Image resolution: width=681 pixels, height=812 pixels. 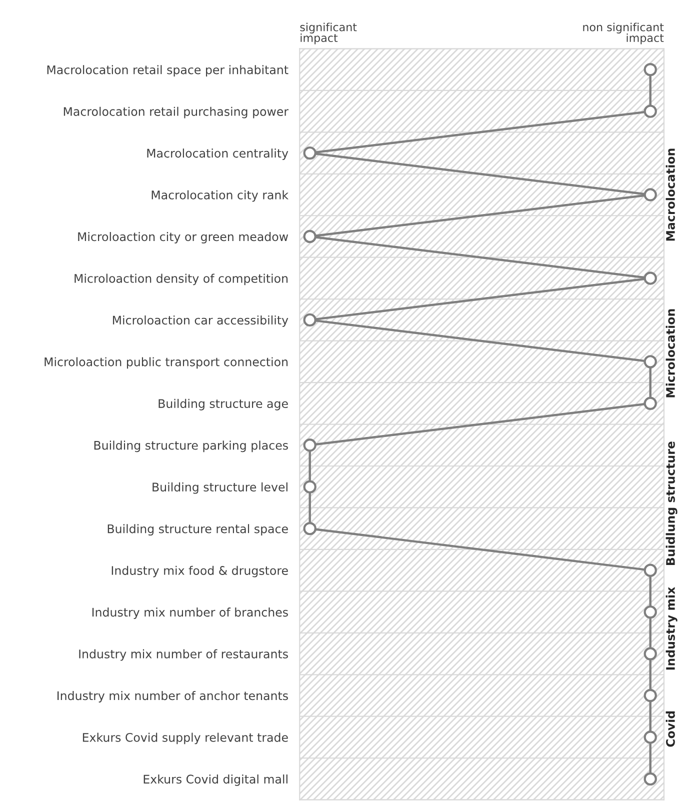 I want to click on y-tick-label: Macrolocation retail space per inhabitant, so click(x=167, y=71).